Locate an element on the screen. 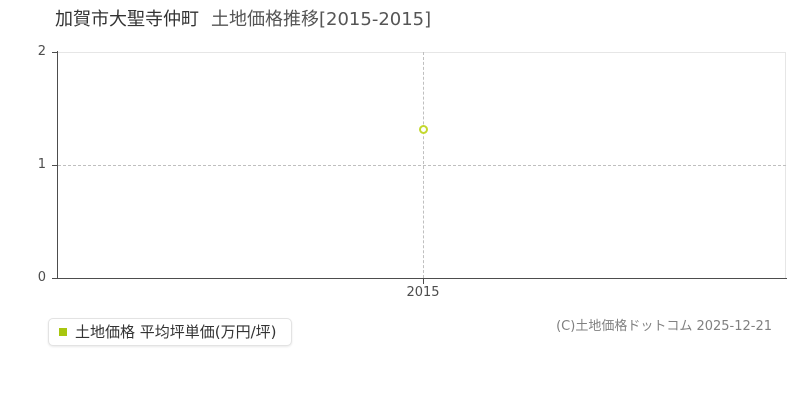  title-area-name: 加賀市大聖寺仲町 is located at coordinates (127, 19).